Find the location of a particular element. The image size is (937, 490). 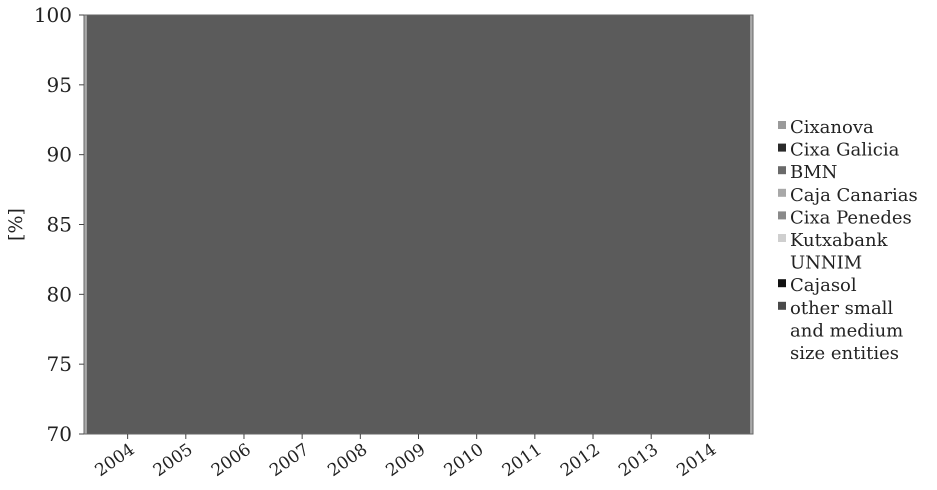

y-tick-label: 85 is located at coordinates (59, 225).